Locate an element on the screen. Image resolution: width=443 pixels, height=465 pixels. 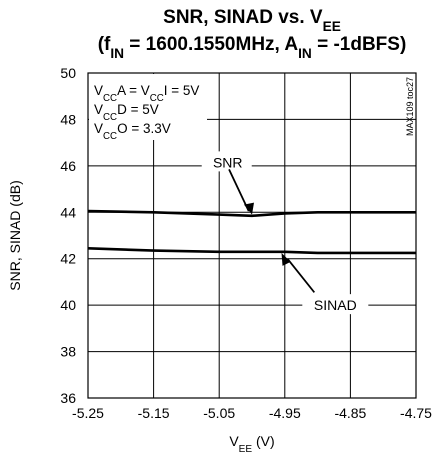
annotation-box-sinad is located at coordinates (335, 304).